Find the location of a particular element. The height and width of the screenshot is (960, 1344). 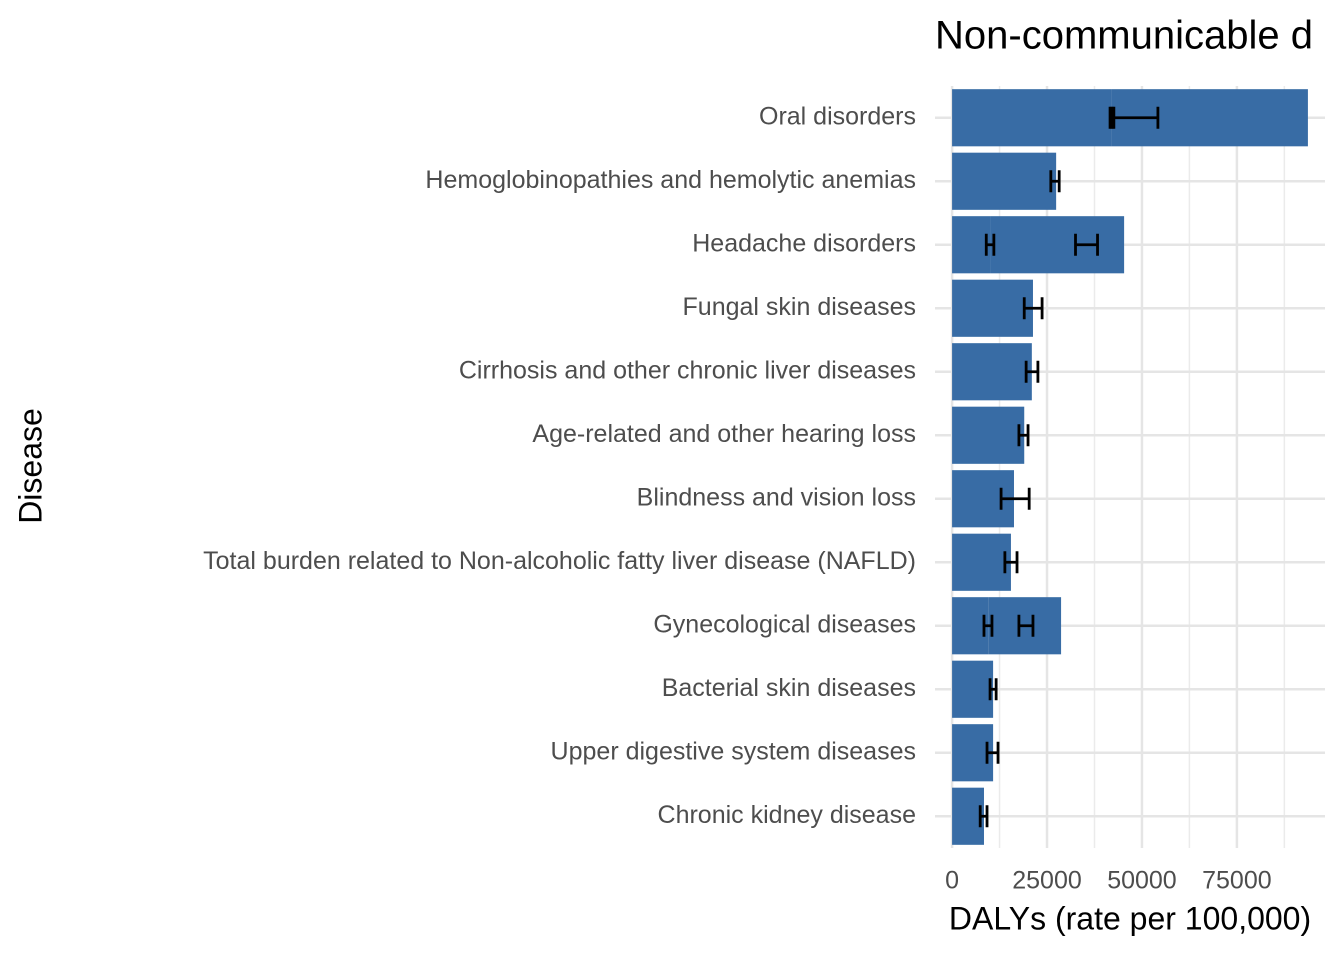

chart-title: Non-communicable d is located at coordinates (1124, 36).